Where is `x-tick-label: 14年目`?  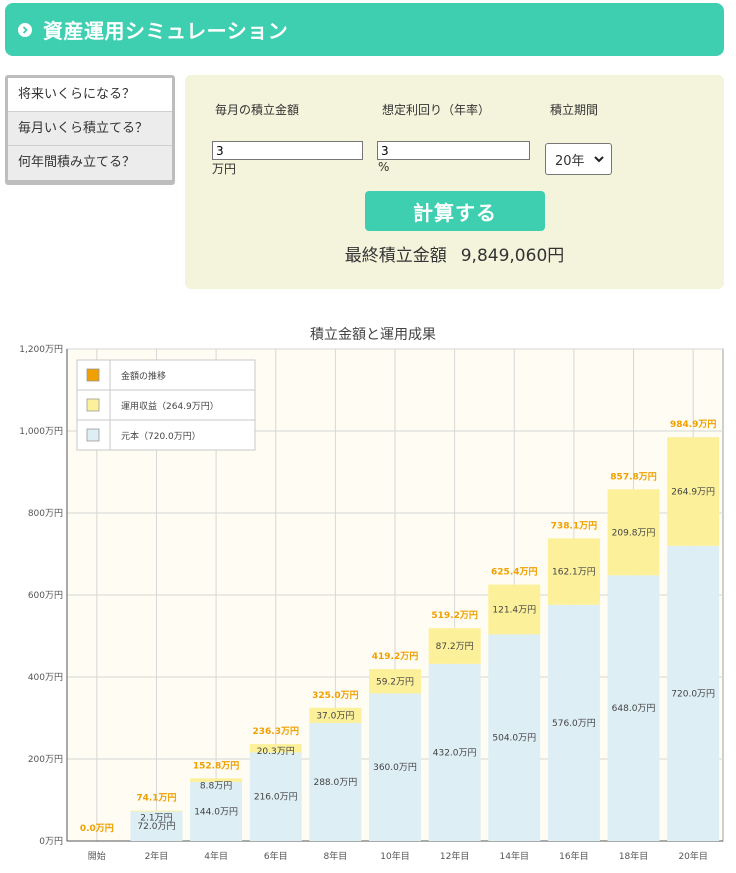
x-tick-label: 14年目 is located at coordinates (514, 856).